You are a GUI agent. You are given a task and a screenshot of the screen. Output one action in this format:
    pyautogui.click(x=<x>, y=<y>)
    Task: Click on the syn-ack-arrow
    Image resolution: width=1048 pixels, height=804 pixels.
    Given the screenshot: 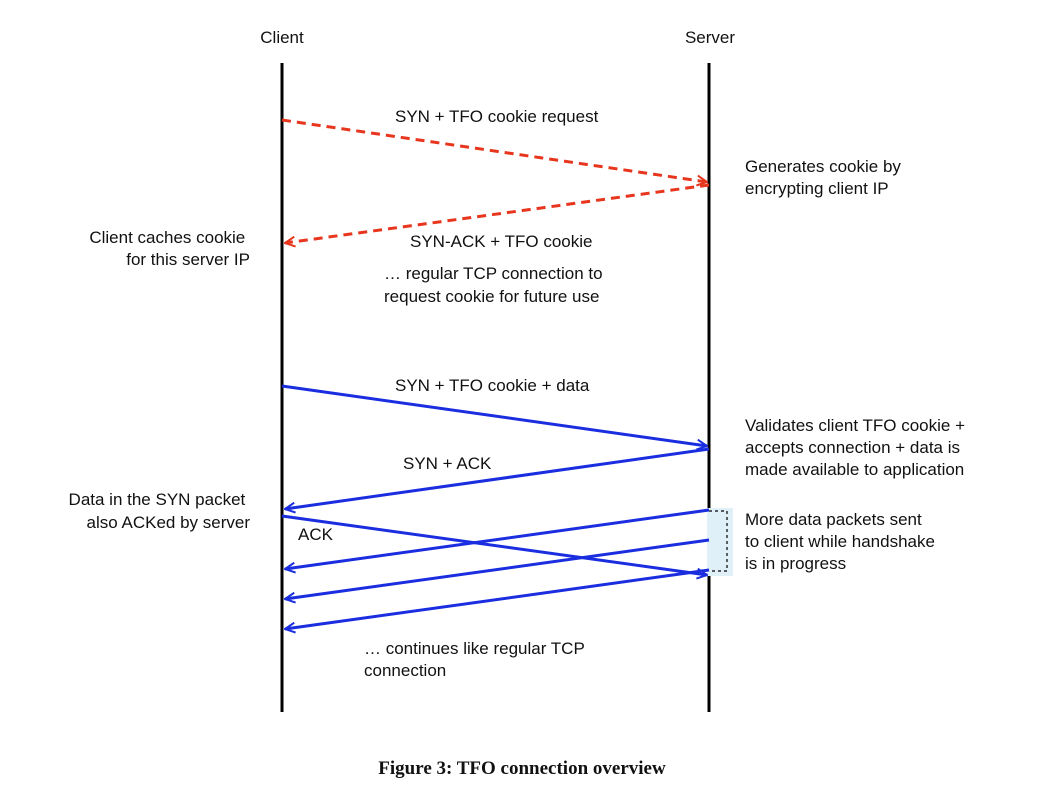 What is the action you would take?
    pyautogui.click(x=497, y=478)
    